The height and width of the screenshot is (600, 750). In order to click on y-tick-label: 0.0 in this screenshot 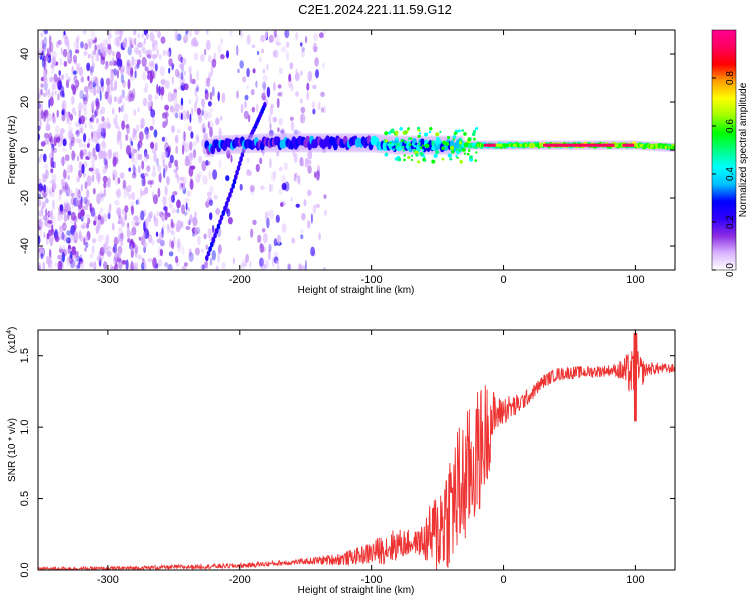, I will do `click(25, 569)`.